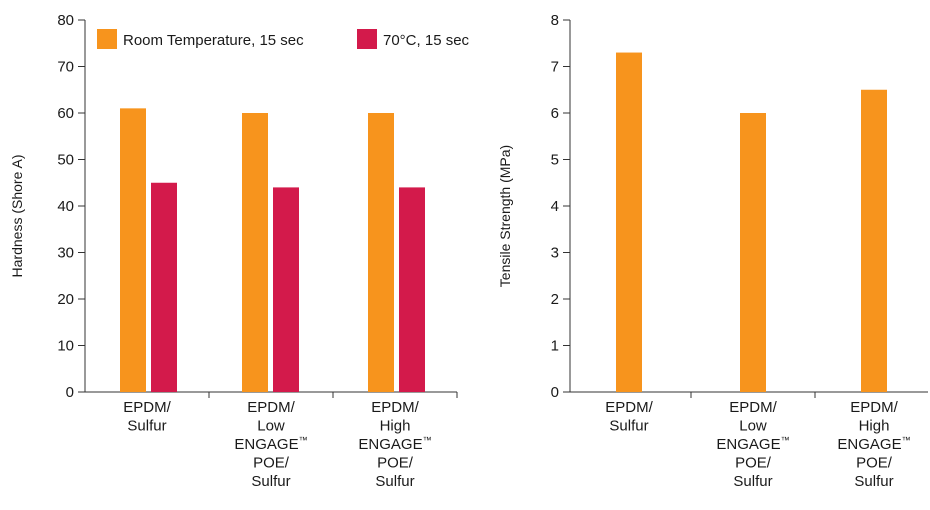 The height and width of the screenshot is (510, 930). What do you see at coordinates (65, 20) in the screenshot?
I see `y-tick-label: 80` at bounding box center [65, 20].